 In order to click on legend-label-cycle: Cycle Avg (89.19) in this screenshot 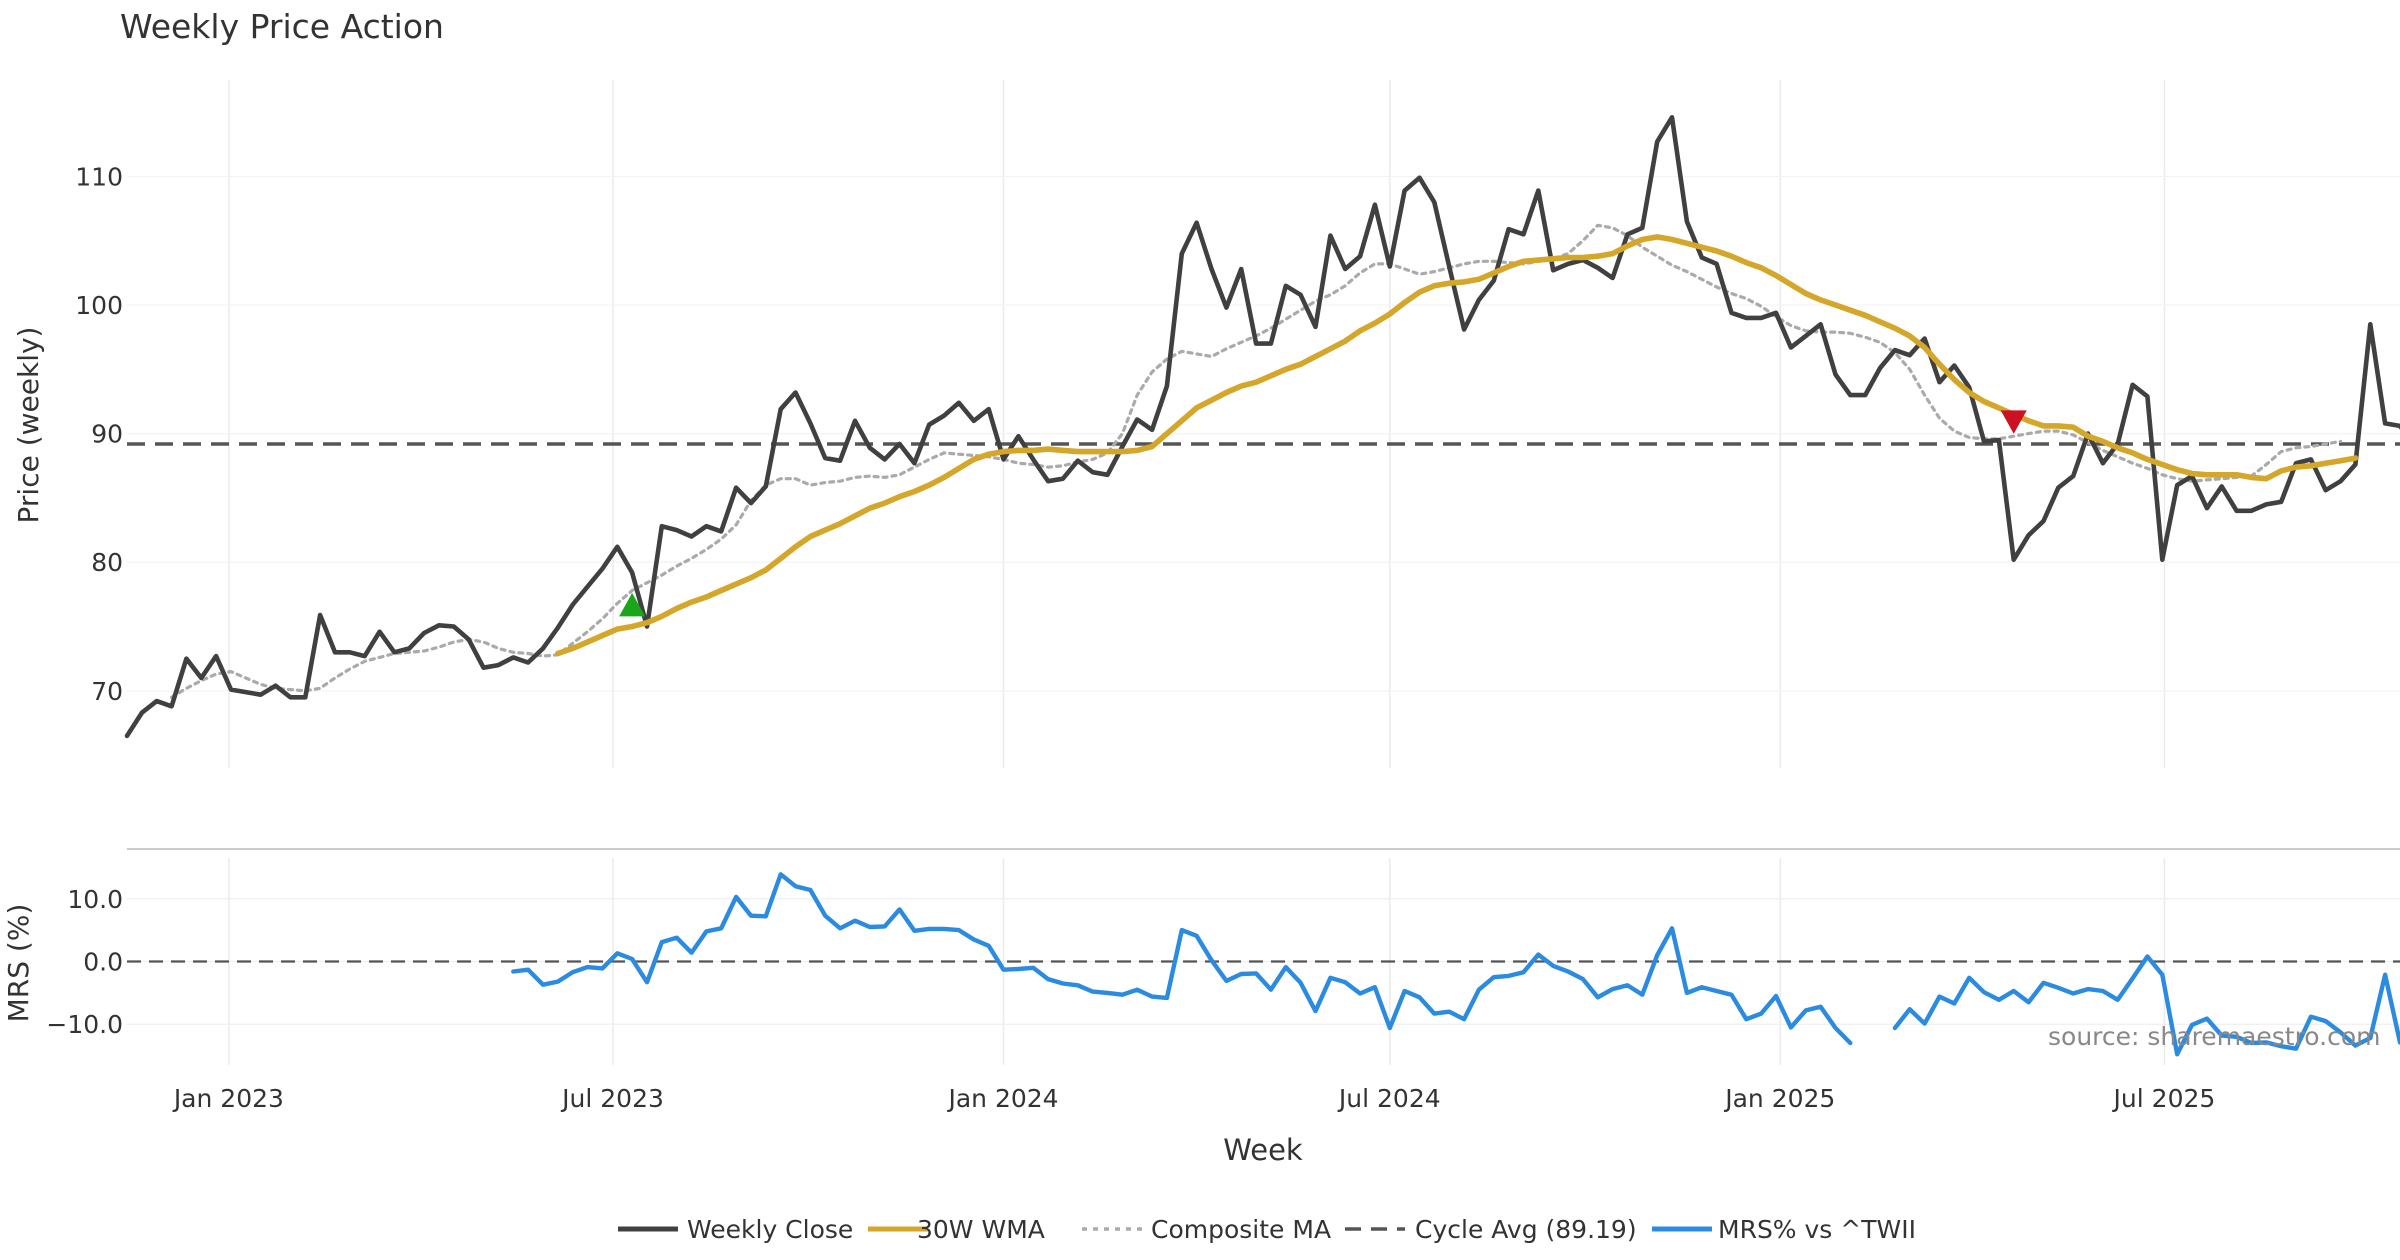, I will do `click(1526, 1229)`.